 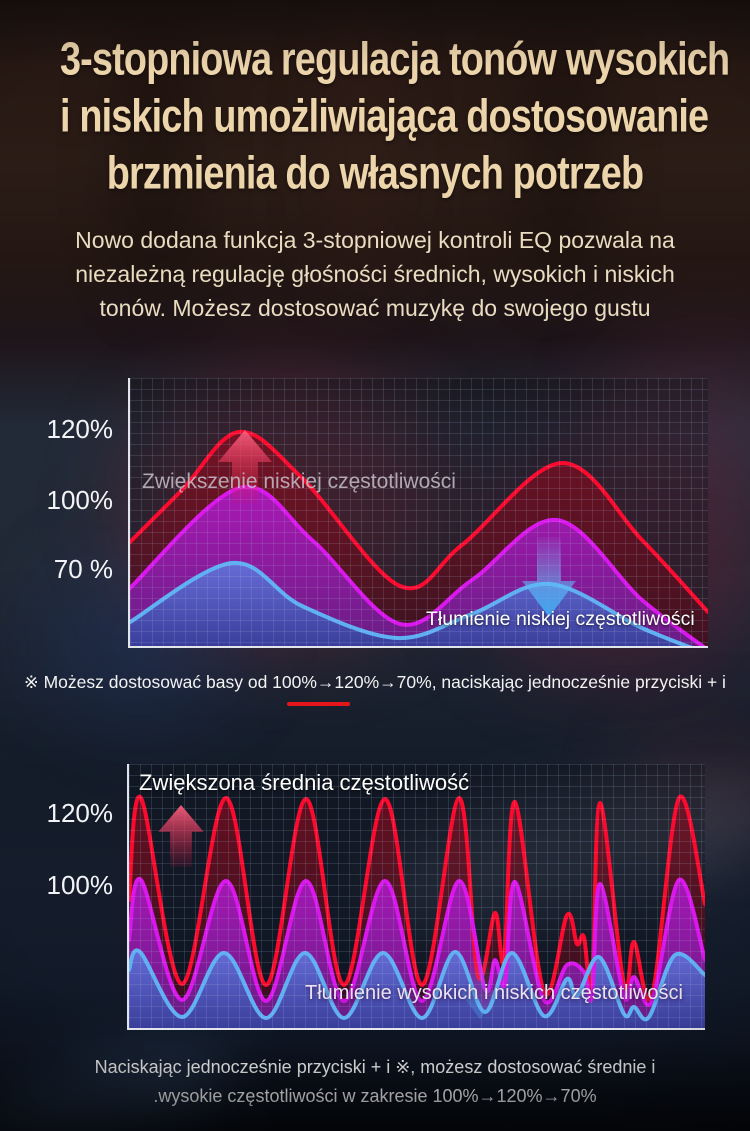 I want to click on chart1-ytick-100: 100%, so click(x=80, y=500).